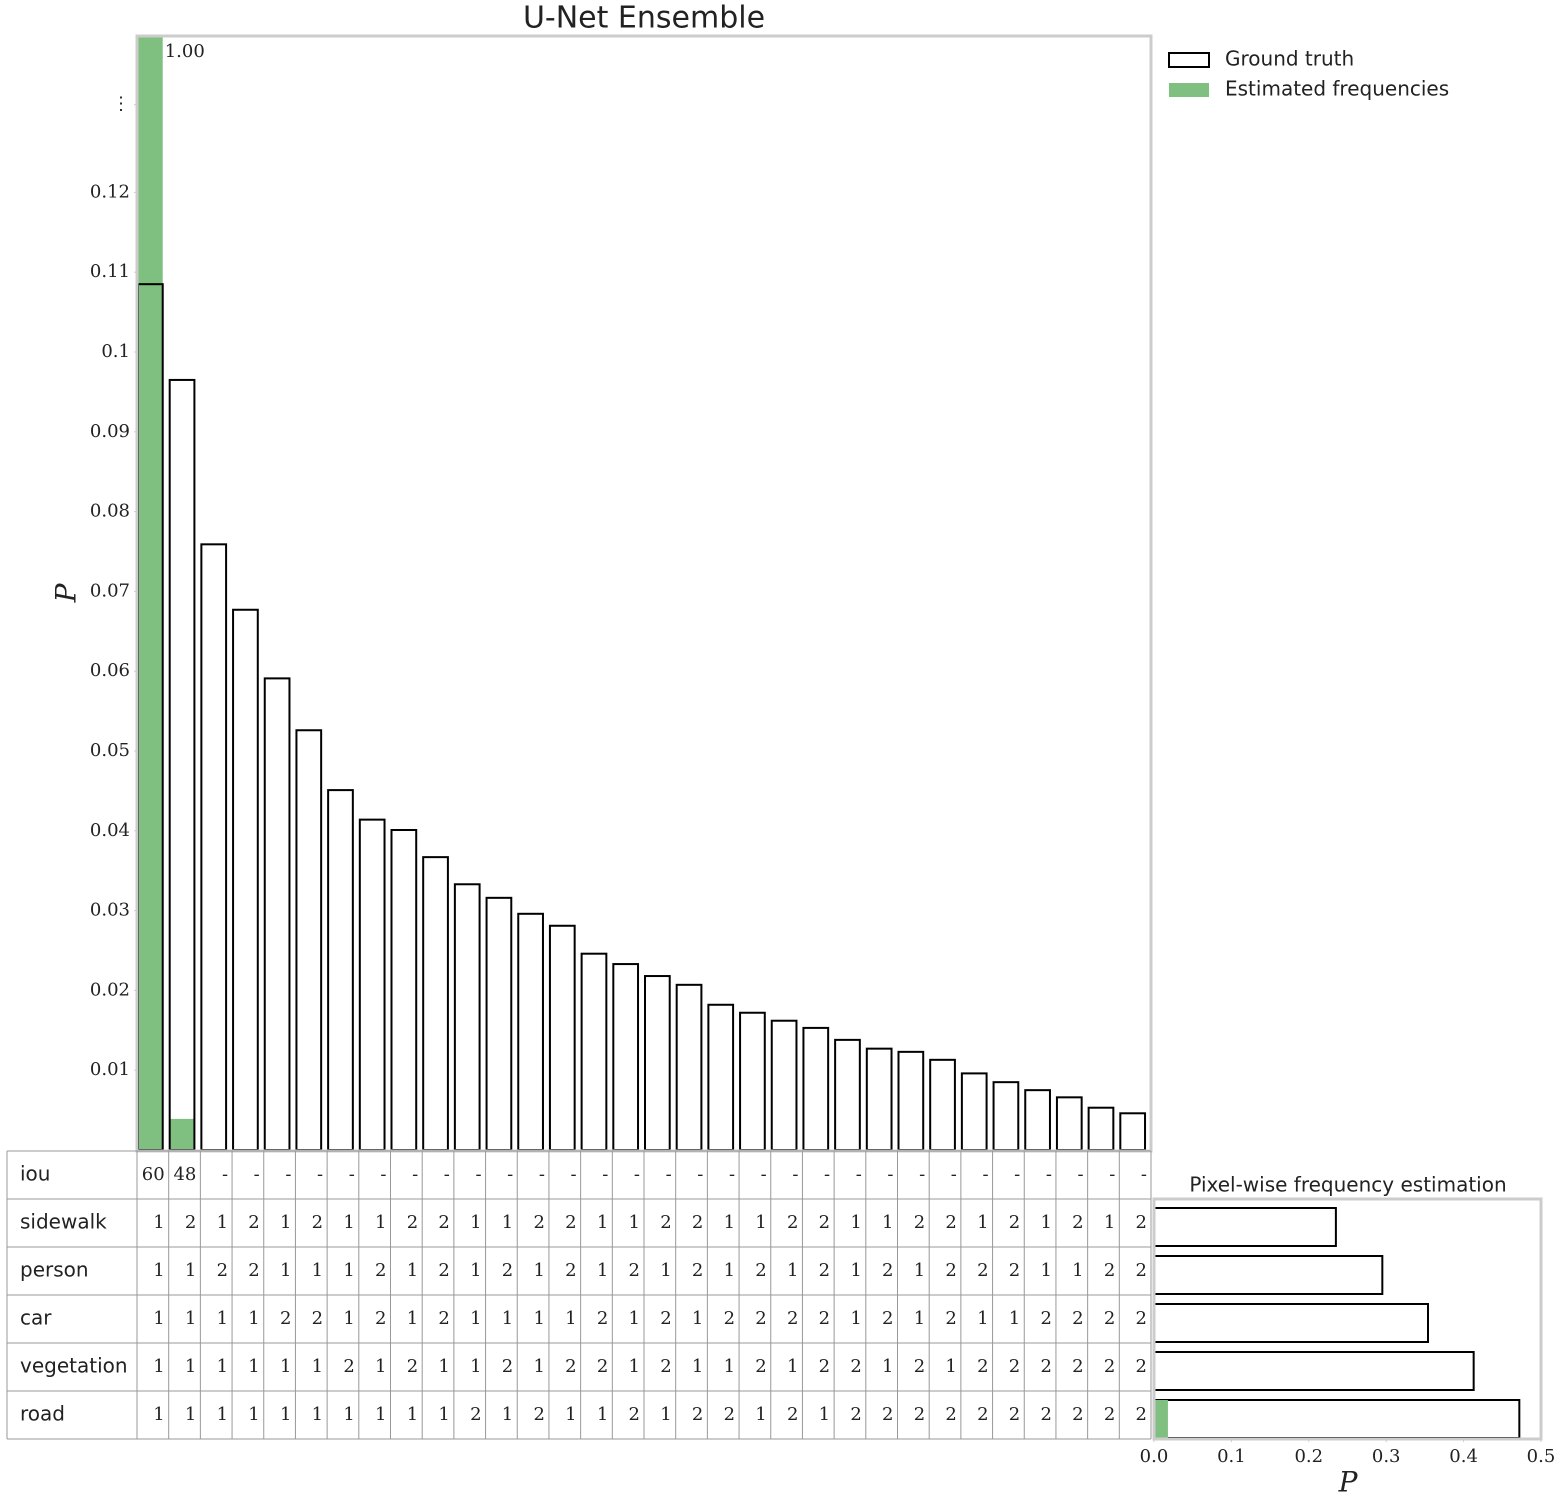 The image size is (1564, 1506). Describe the element at coordinates (184, 1174) in the screenshot. I see `table-cell: 48` at that location.